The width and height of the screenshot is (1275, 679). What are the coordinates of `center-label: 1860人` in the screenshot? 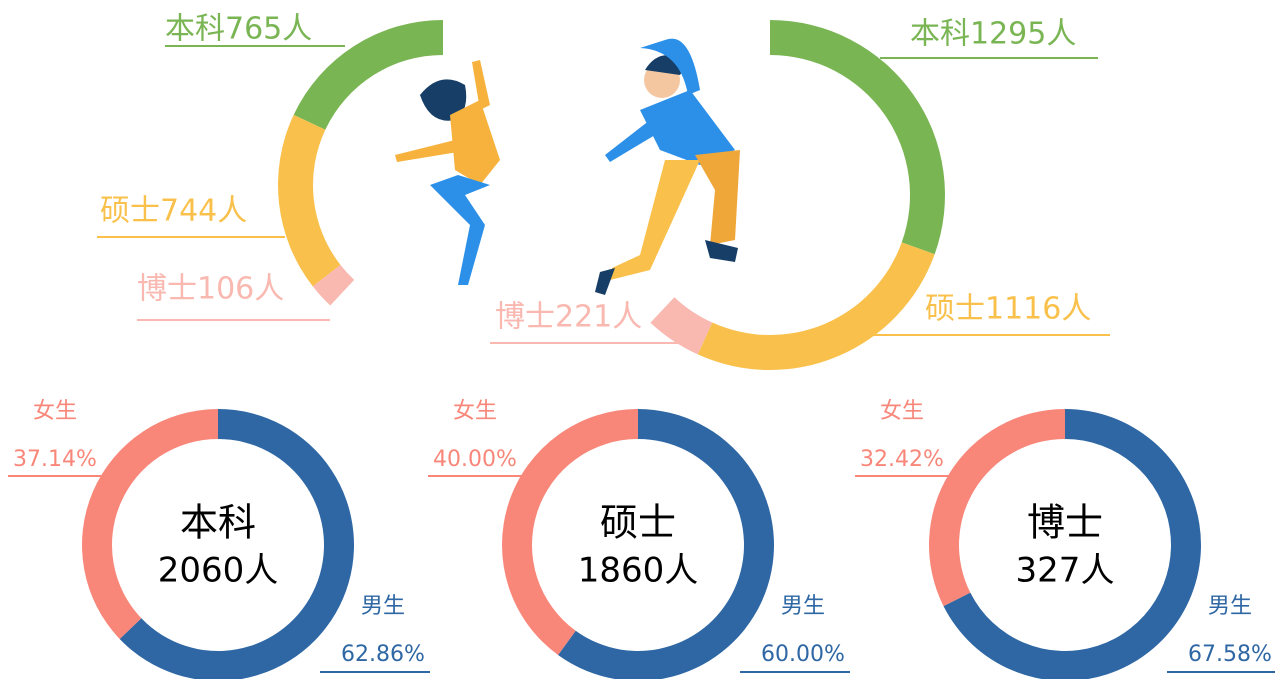 It's located at (638, 571).